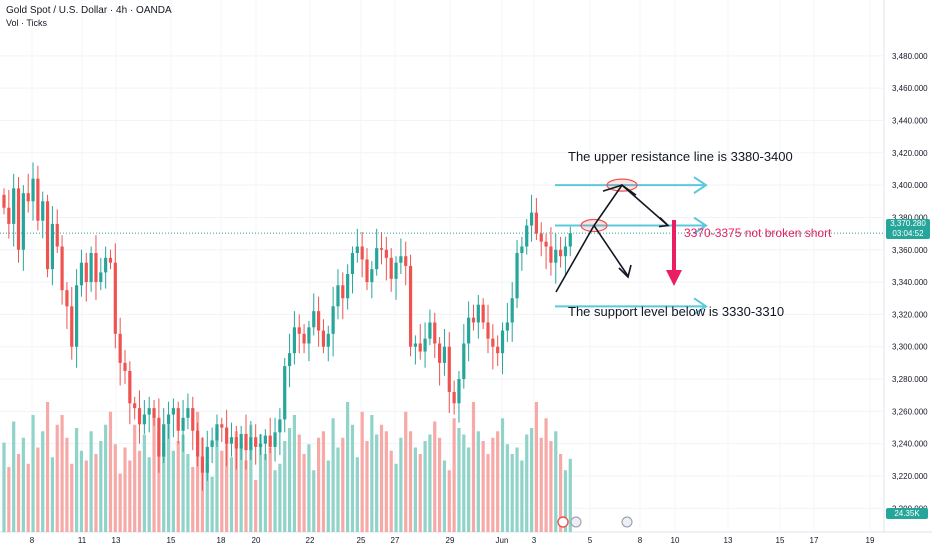 This screenshot has height=550, width=932. What do you see at coordinates (700, 185) in the screenshot?
I see `resistance-upper-line-arrowhead` at bounding box center [700, 185].